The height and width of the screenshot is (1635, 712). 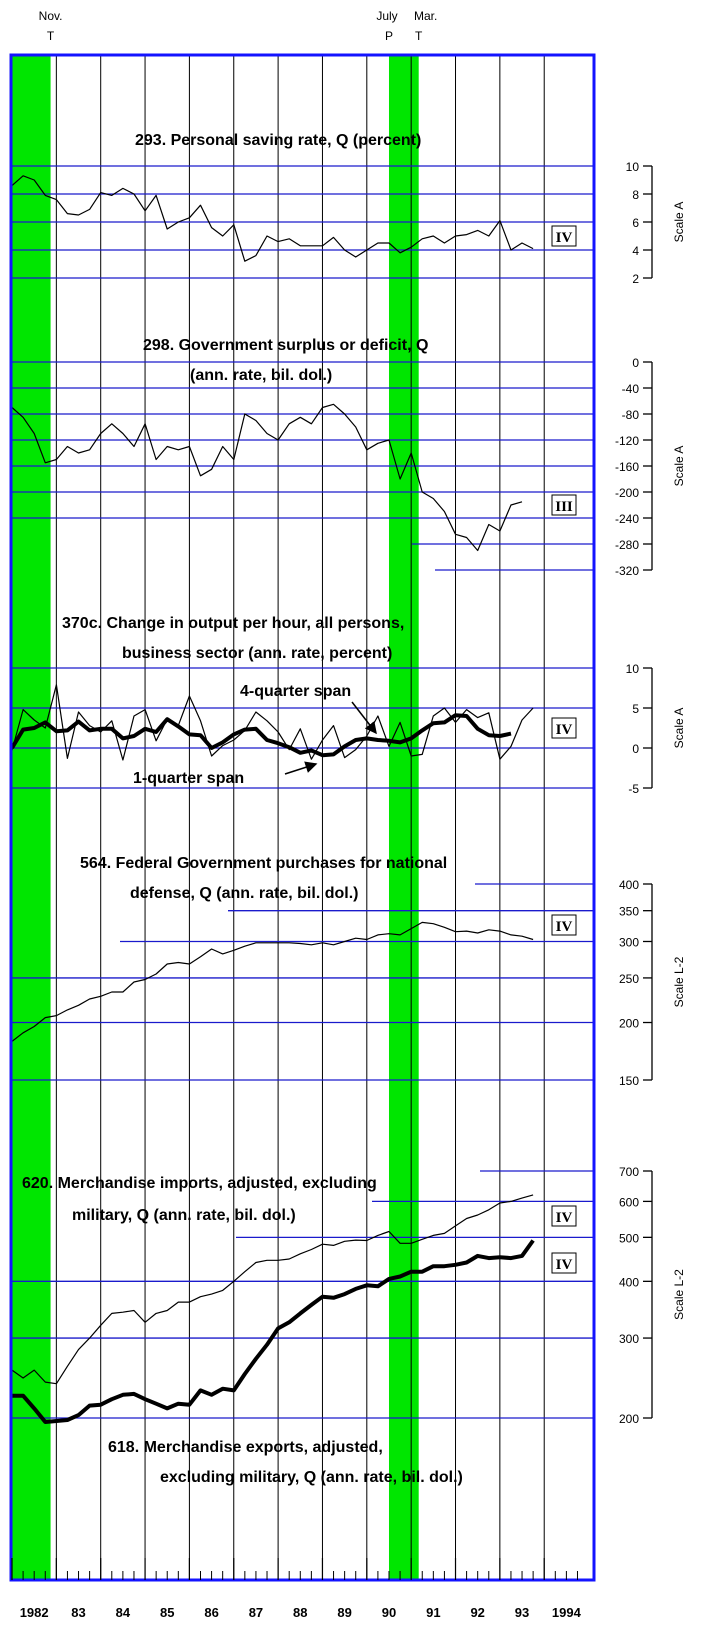 What do you see at coordinates (425, 16) in the screenshot?
I see `recession-month: Mar.` at bounding box center [425, 16].